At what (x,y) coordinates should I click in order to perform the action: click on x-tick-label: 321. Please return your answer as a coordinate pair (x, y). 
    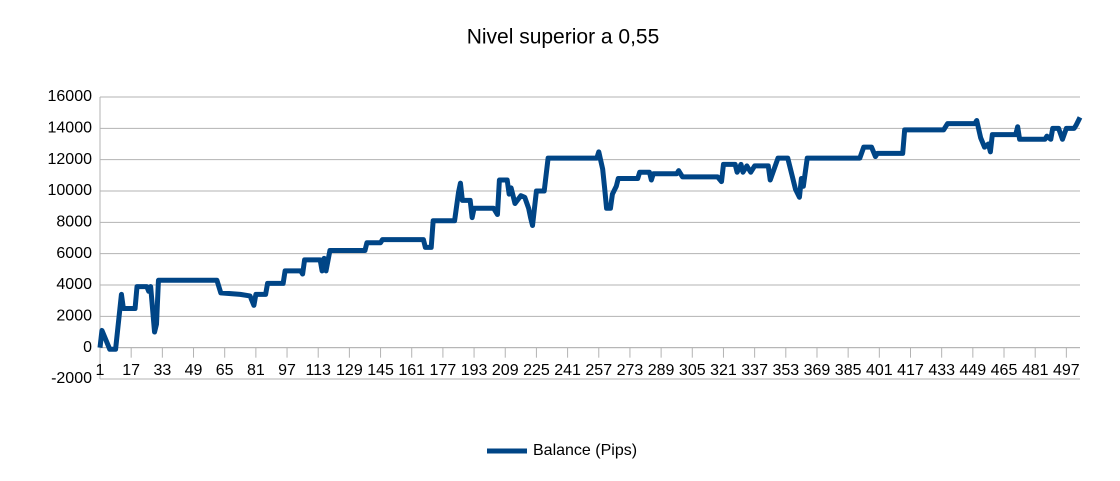
    Looking at the image, I should click on (723, 370).